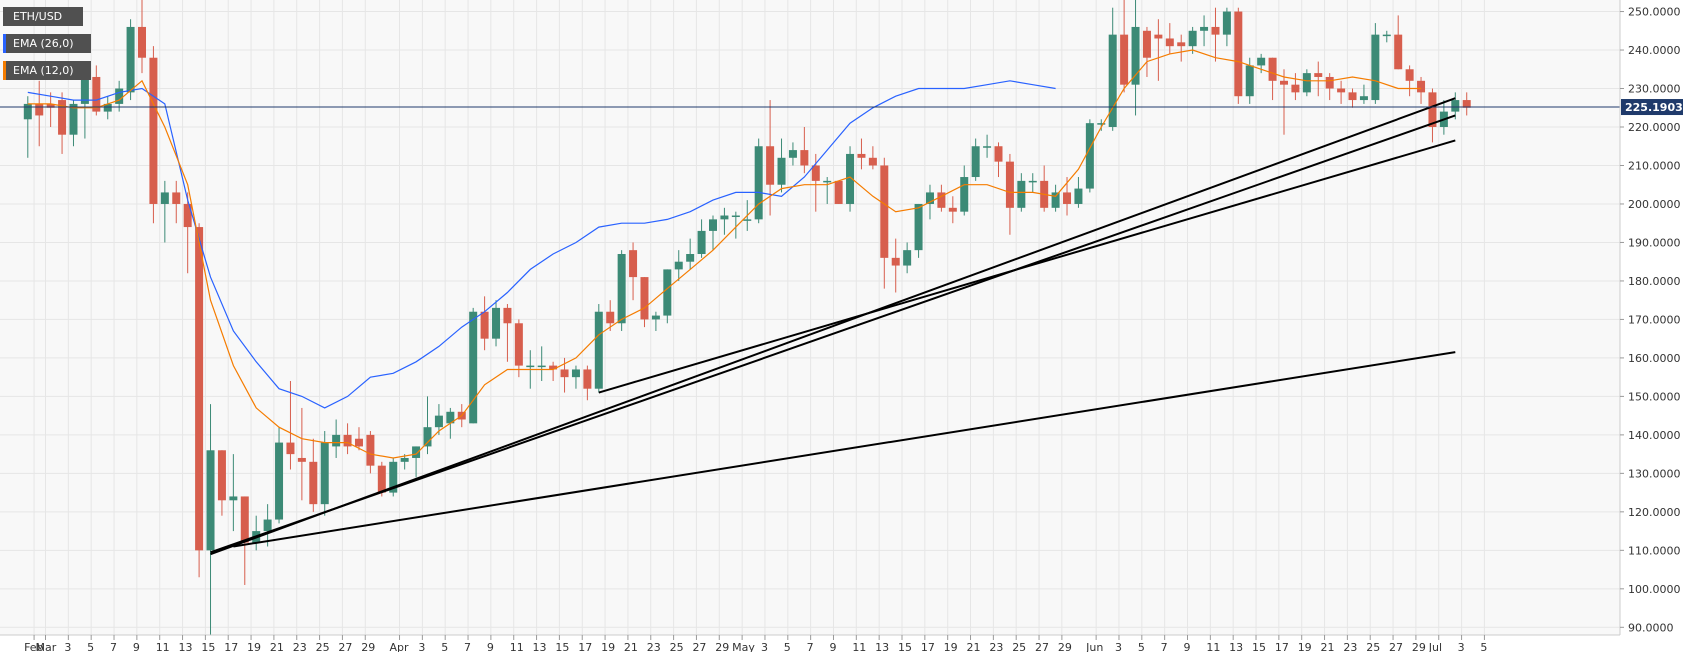  I want to click on y-tick-label: 150.0000, so click(1654, 396).